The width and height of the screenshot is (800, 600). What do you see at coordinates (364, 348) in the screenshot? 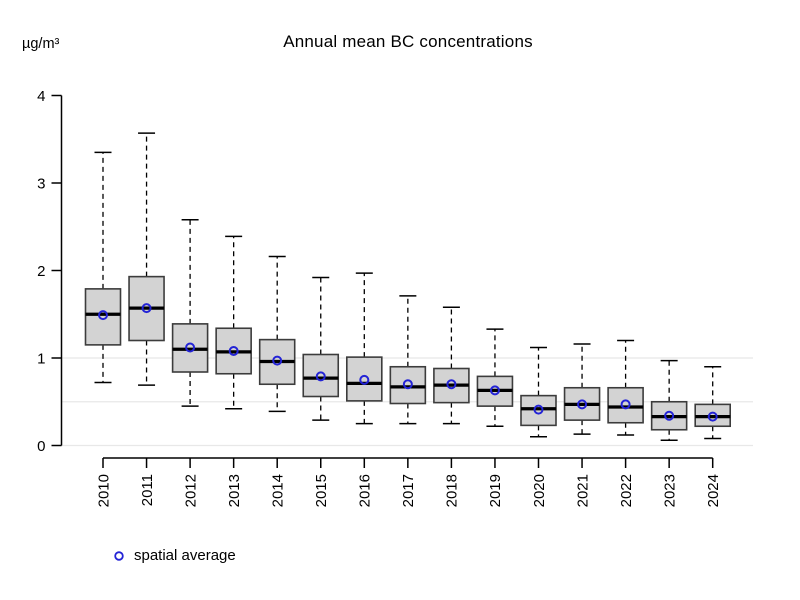
I see `boxplot-2016` at bounding box center [364, 348].